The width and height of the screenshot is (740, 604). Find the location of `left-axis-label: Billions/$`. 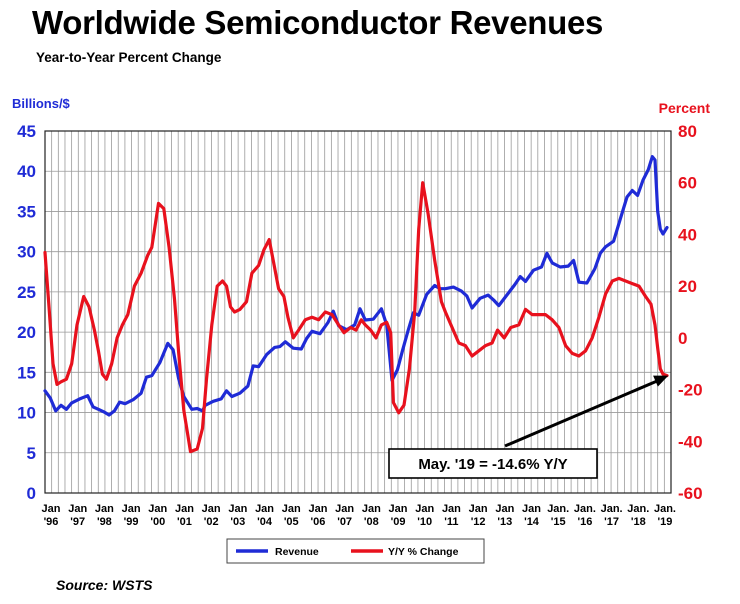

left-axis-label: Billions/$ is located at coordinates (41, 103).